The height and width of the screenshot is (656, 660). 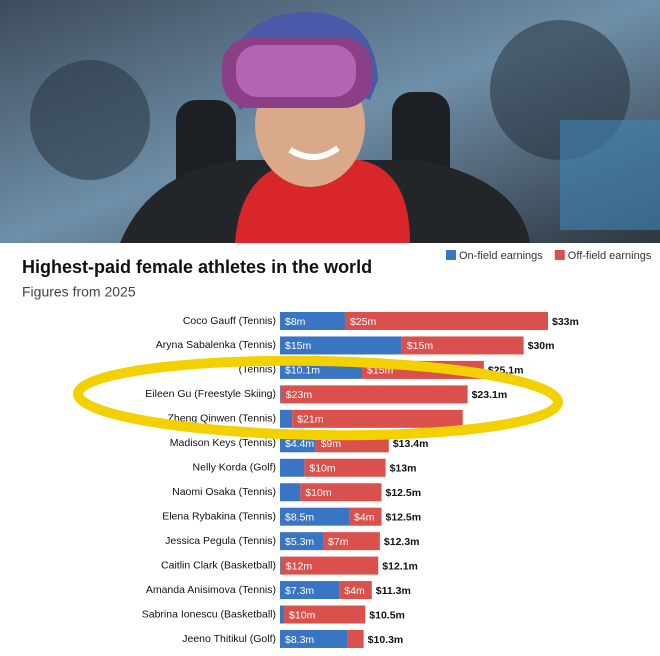 What do you see at coordinates (210, 394) in the screenshot?
I see `category-label: Eileen Gu (Freestyle Skiing)` at bounding box center [210, 394].